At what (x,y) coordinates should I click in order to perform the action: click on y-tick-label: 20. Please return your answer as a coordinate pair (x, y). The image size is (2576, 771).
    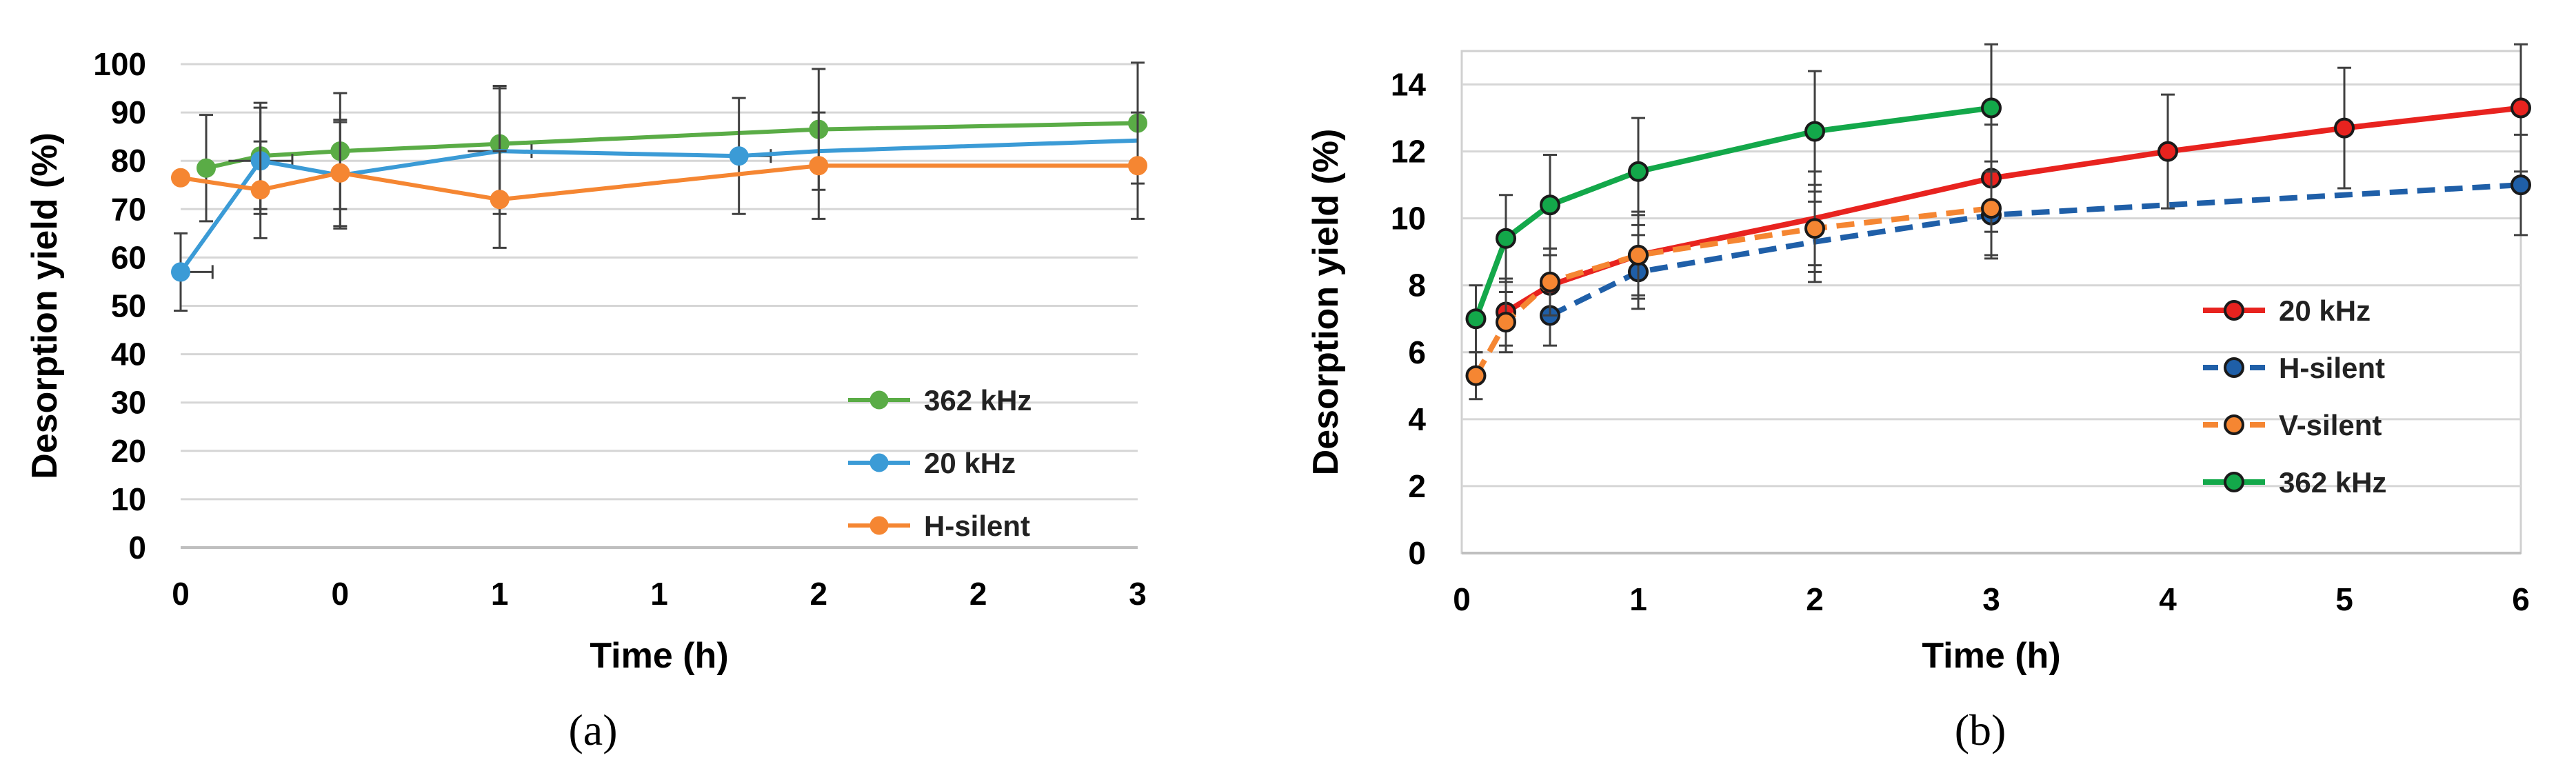
    Looking at the image, I should click on (128, 451).